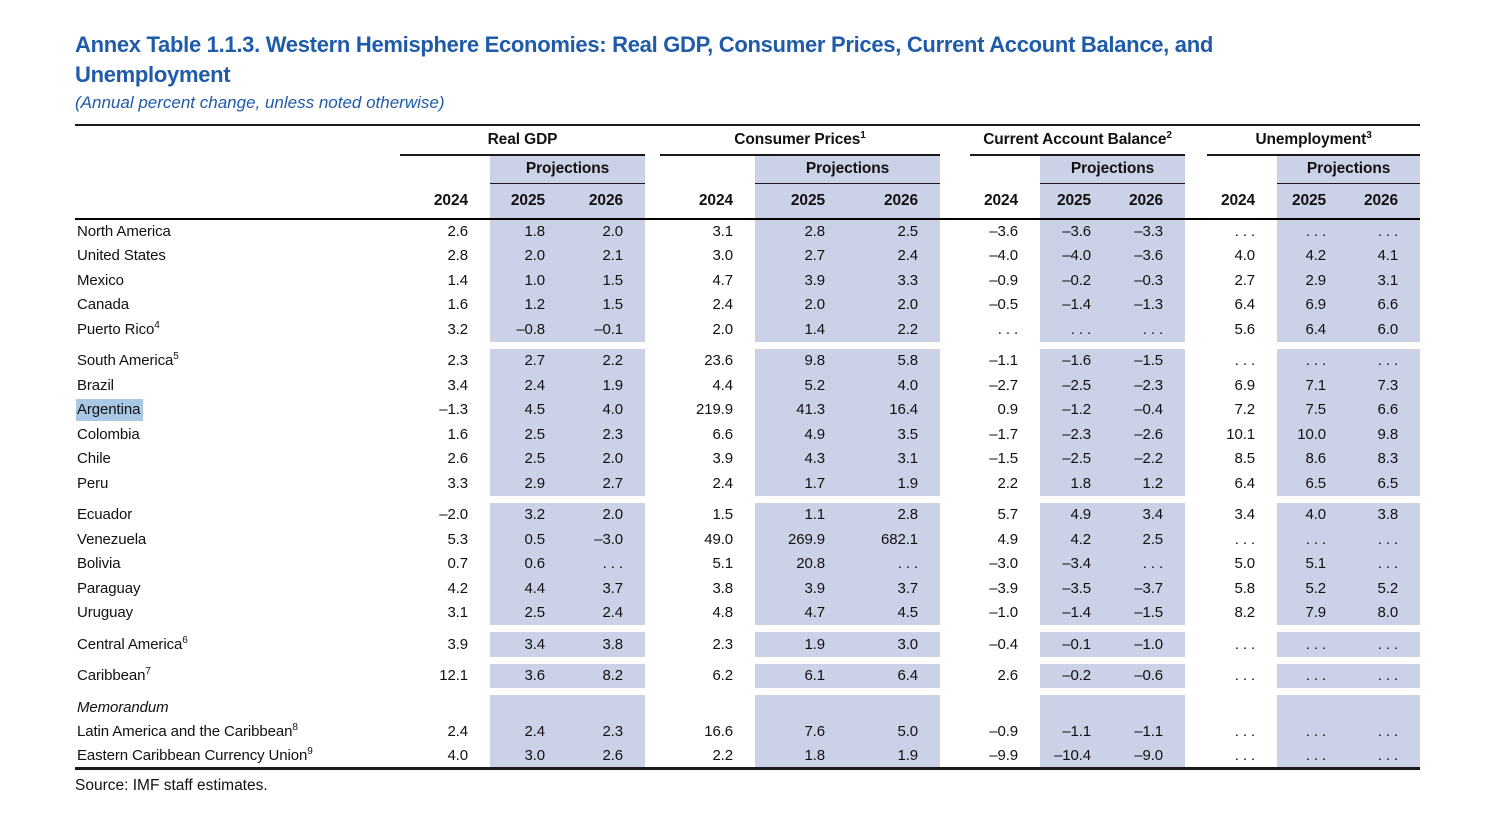 This screenshot has height=822, width=1508. What do you see at coordinates (534, 613) in the screenshot?
I see `cell-value: 2.5` at bounding box center [534, 613].